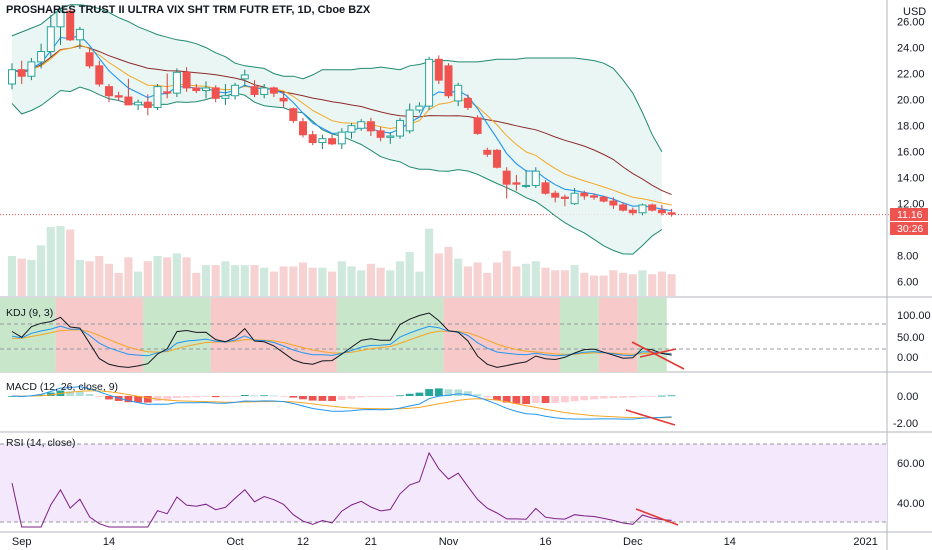  I want to click on time-tick-label: 14, so click(109, 542).